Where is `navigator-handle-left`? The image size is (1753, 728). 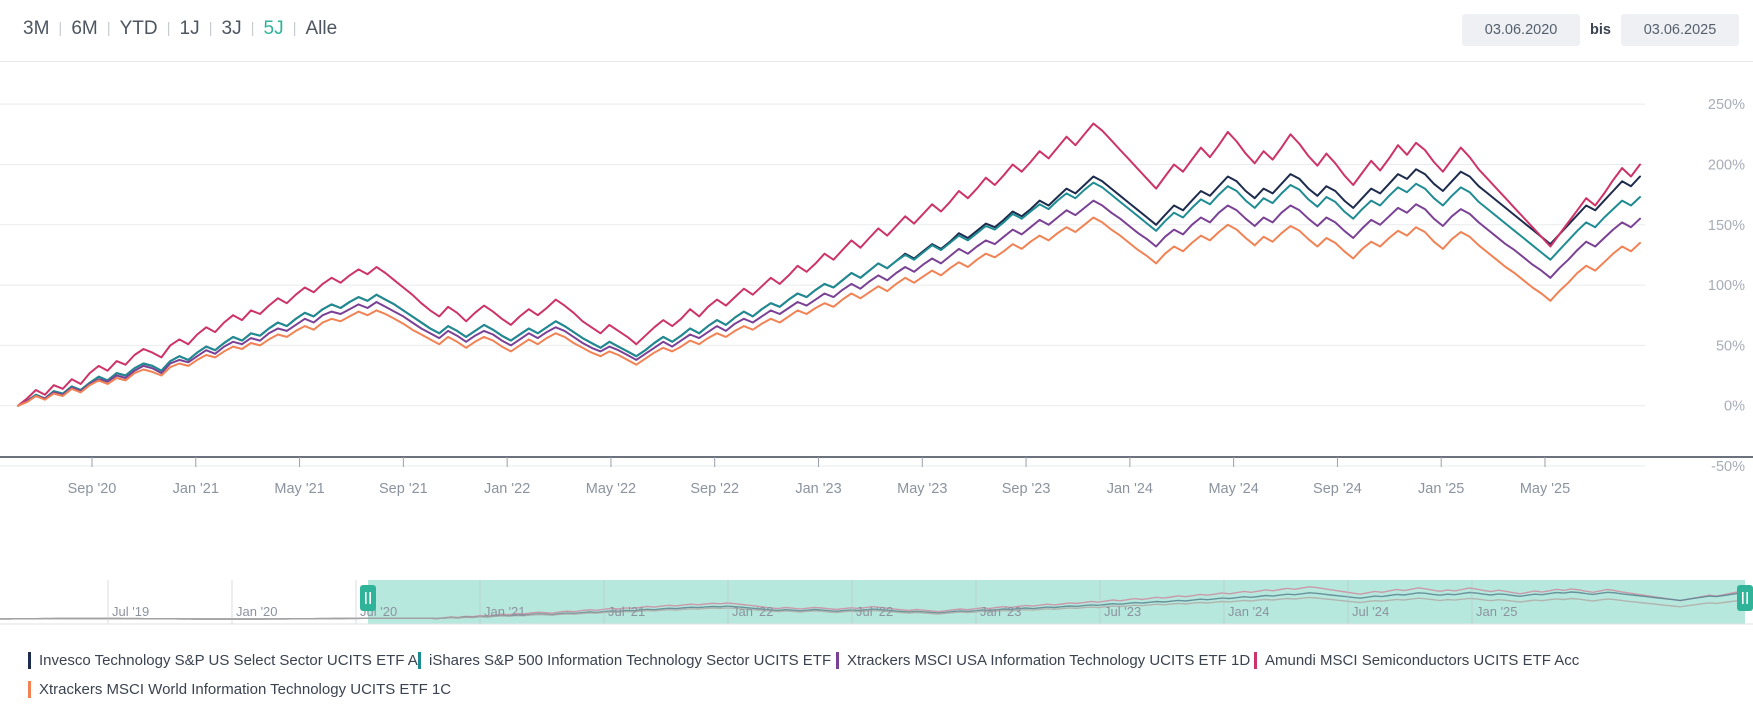 navigator-handle-left is located at coordinates (368, 598).